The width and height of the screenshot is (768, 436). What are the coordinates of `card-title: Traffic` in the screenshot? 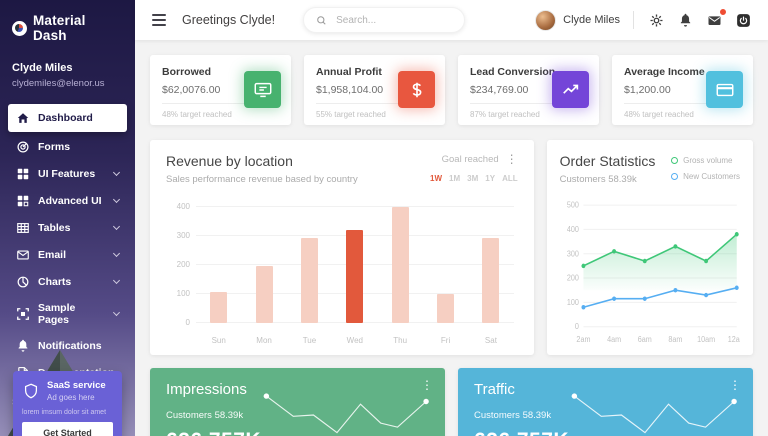 It's located at (494, 389).